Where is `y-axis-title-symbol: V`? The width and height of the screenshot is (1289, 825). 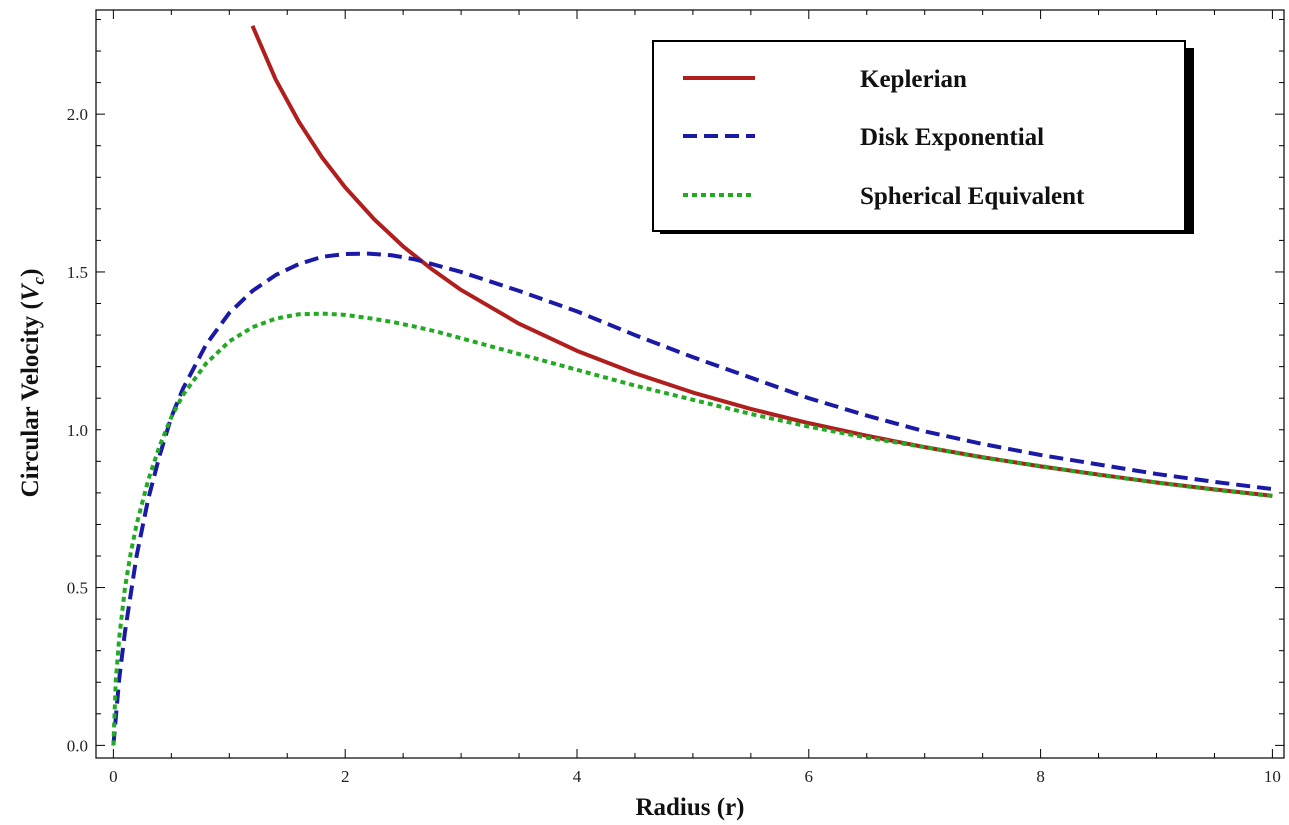 y-axis-title-symbol: V is located at coordinates (30, 291).